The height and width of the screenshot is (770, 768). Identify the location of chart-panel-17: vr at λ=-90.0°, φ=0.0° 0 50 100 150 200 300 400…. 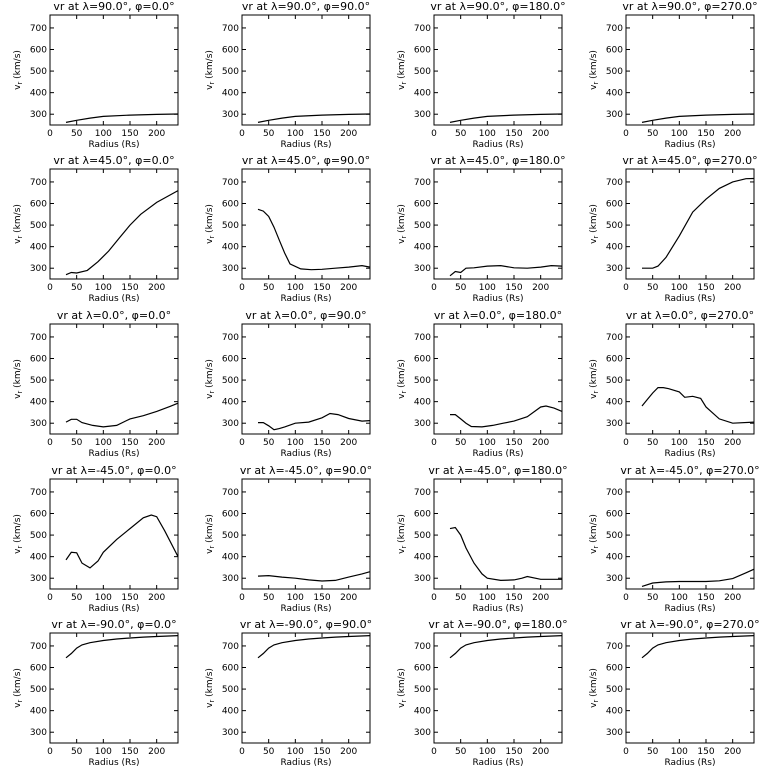
(96, 693).